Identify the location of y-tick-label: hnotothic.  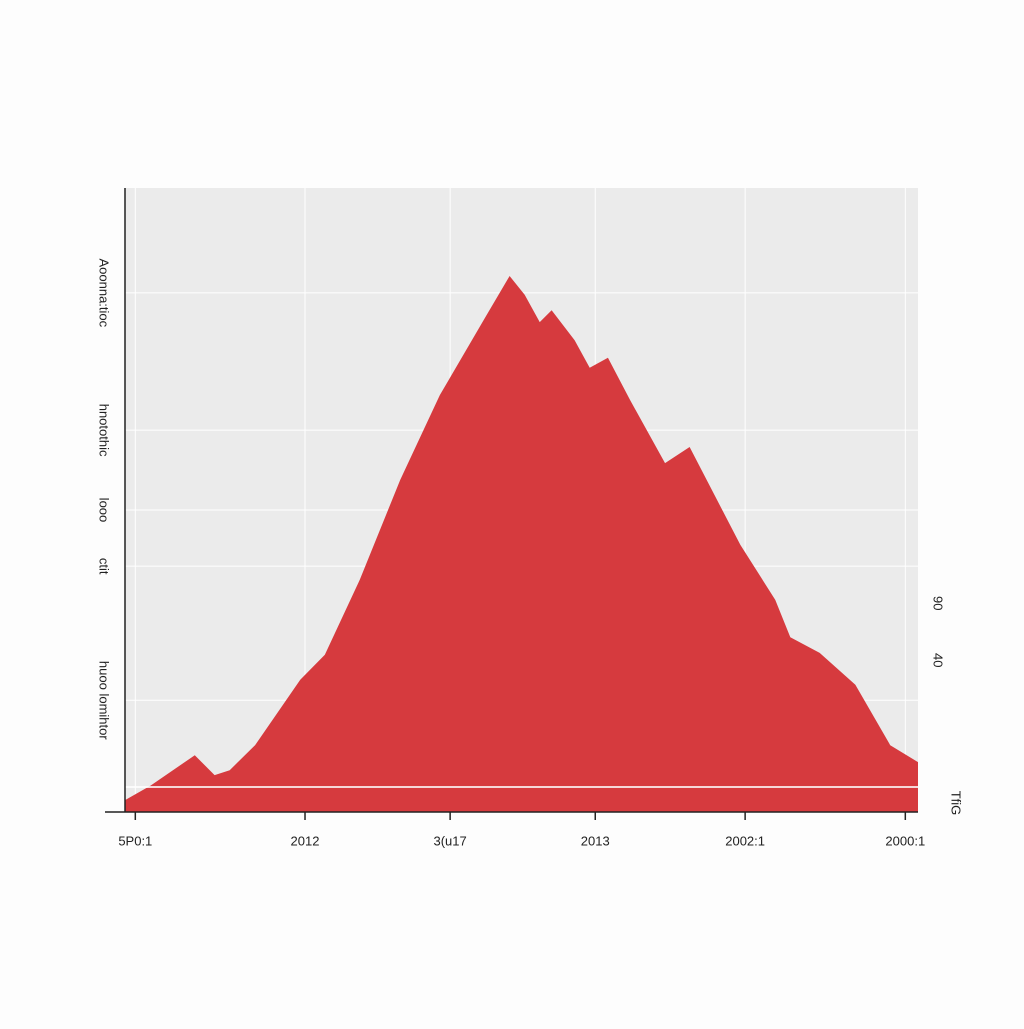
(104, 430).